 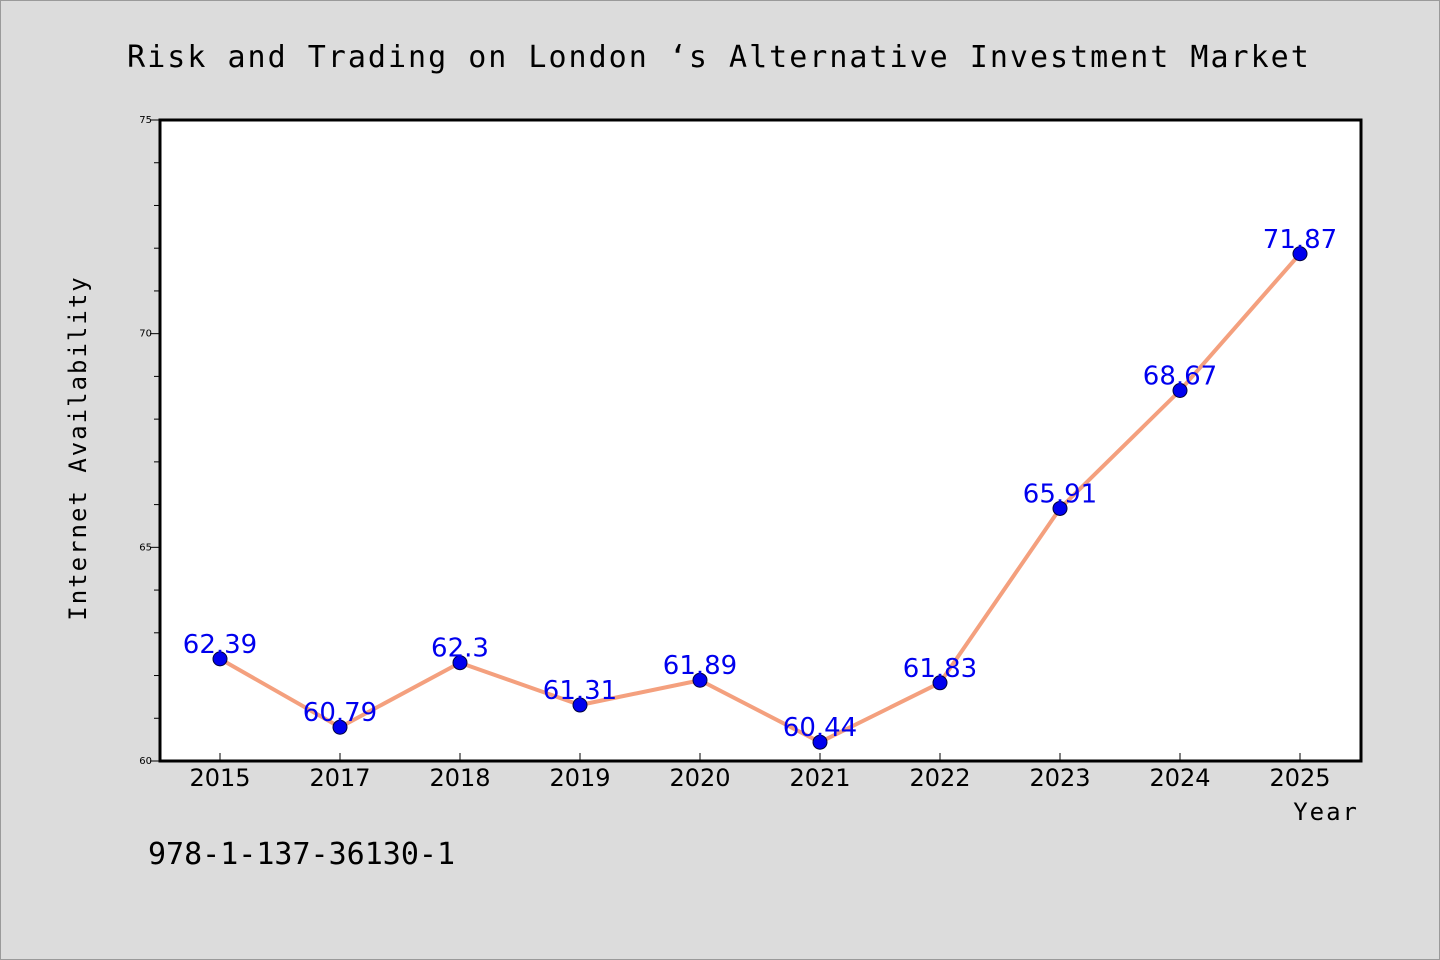 What do you see at coordinates (145, 761) in the screenshot?
I see `y-tick-label: 60` at bounding box center [145, 761].